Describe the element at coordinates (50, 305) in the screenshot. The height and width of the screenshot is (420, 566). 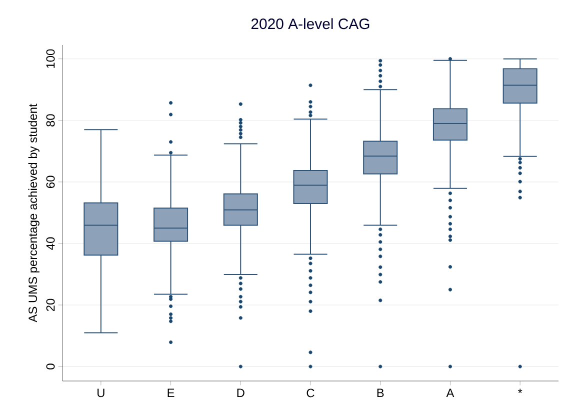
I see `y-tick-label: 20` at that location.